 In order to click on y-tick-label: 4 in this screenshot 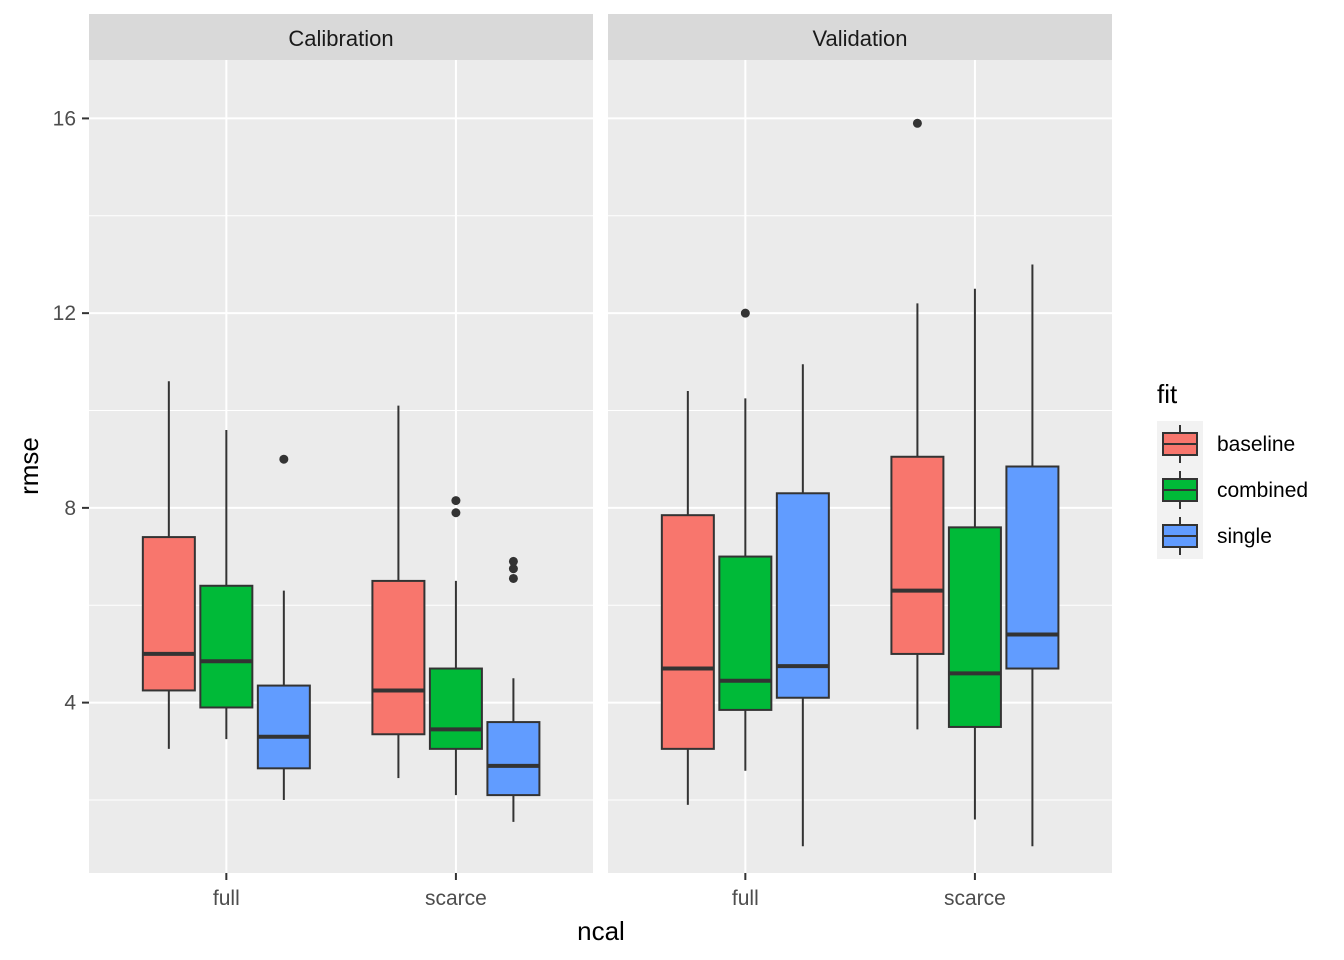, I will do `click(70, 703)`.